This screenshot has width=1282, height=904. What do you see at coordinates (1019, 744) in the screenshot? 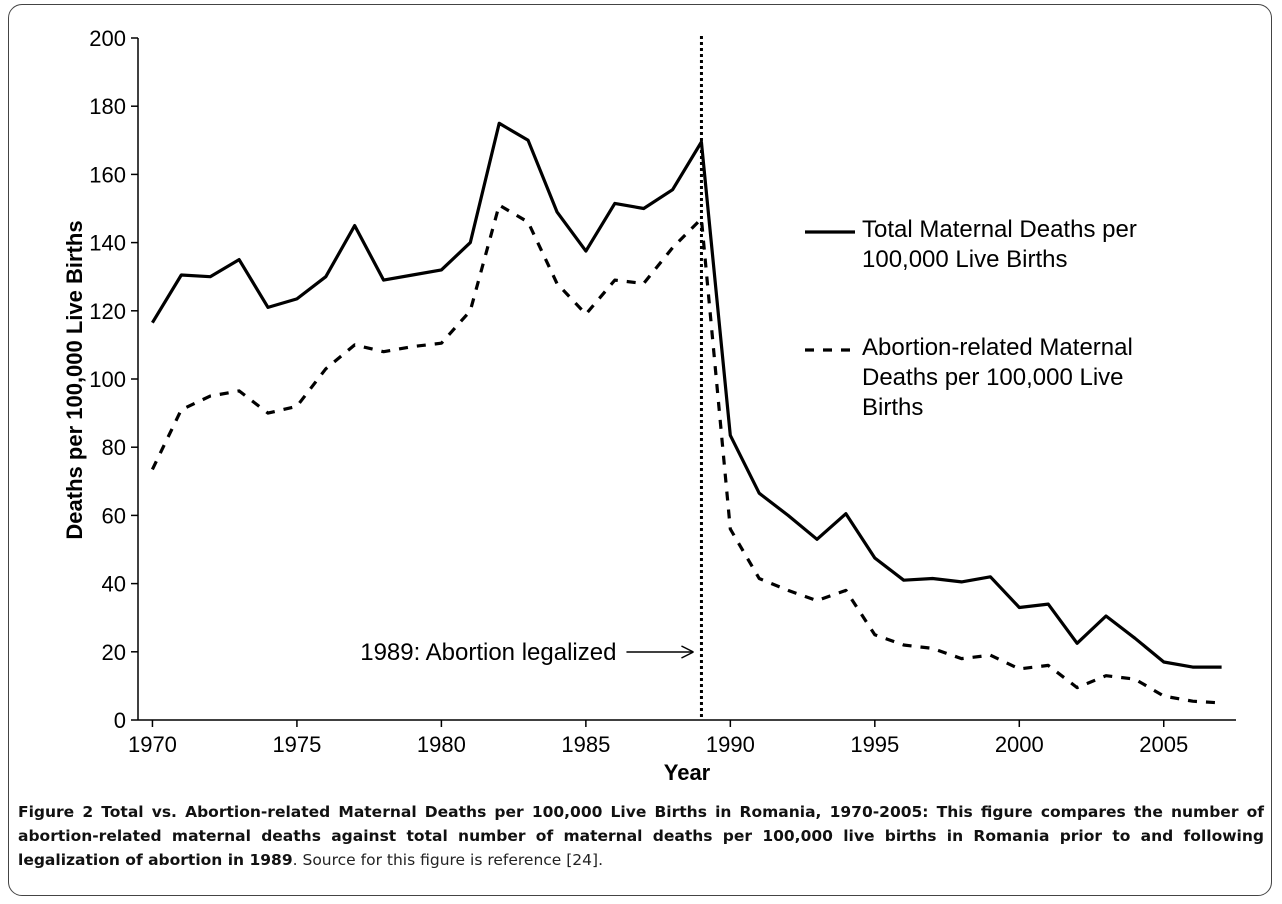
I see `x-tick-label: 2000` at bounding box center [1019, 744].